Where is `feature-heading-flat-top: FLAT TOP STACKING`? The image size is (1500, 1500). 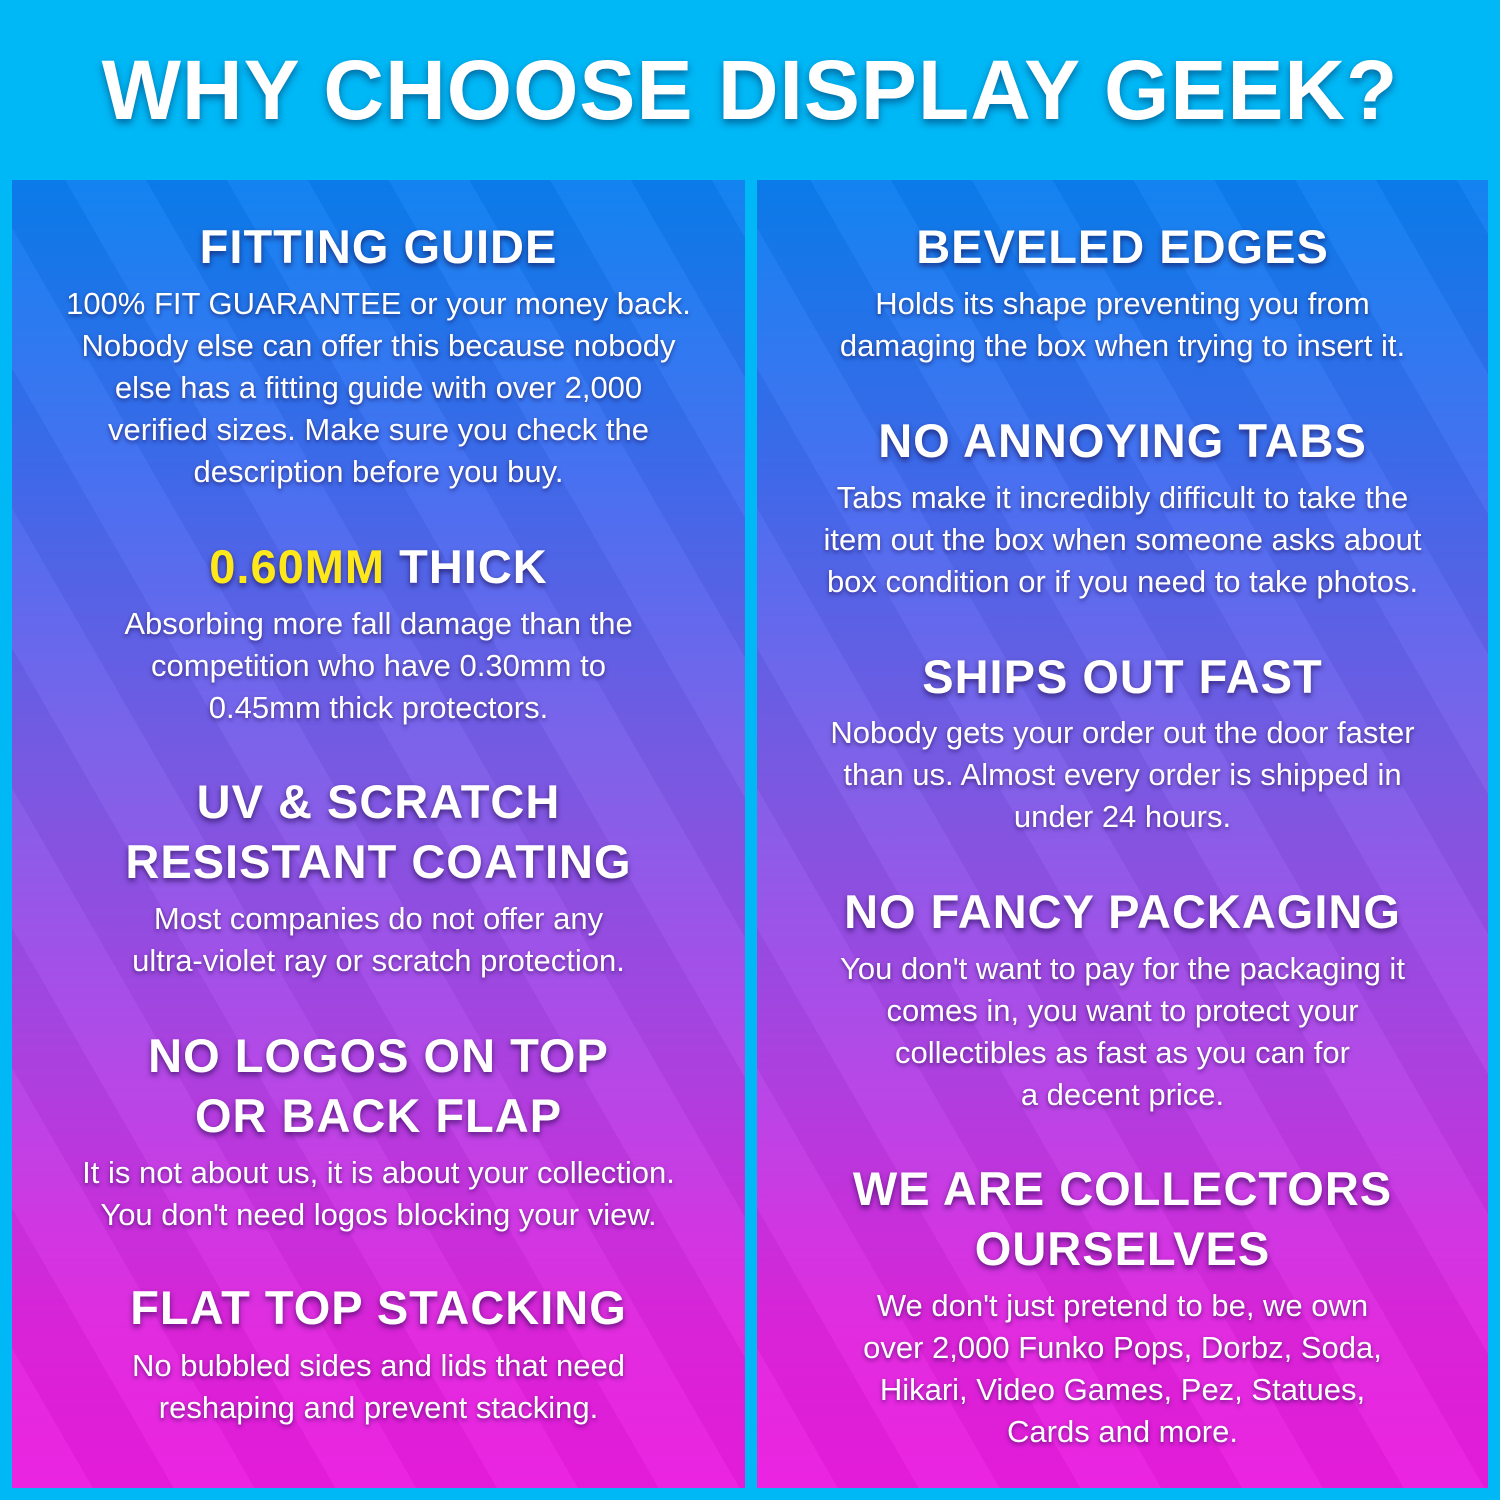 feature-heading-flat-top: FLAT TOP STACKING is located at coordinates (378, 1307).